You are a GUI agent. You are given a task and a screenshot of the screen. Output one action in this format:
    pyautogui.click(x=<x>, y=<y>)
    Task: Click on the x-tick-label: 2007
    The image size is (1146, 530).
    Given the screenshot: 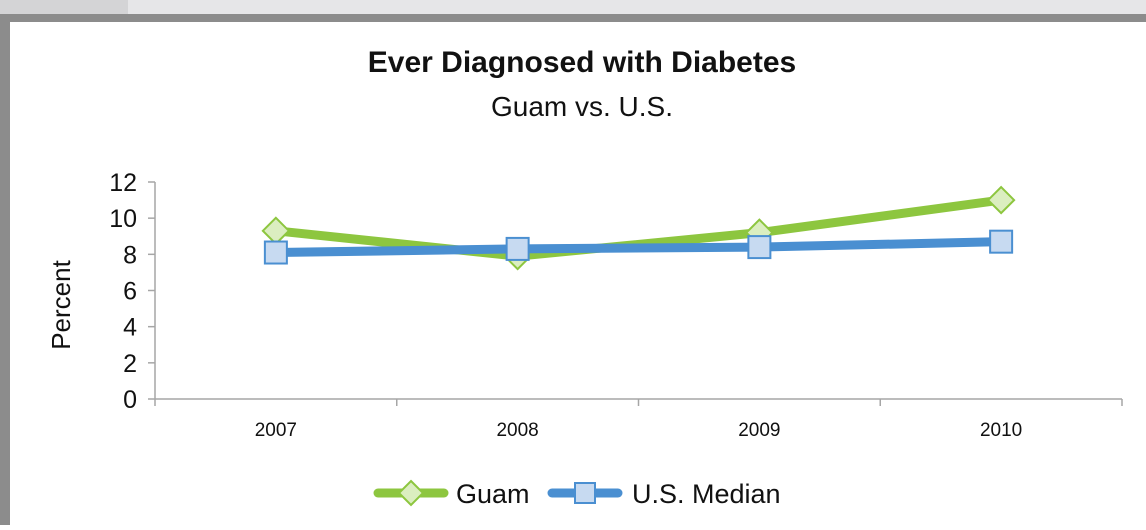 What is the action you would take?
    pyautogui.click(x=276, y=430)
    